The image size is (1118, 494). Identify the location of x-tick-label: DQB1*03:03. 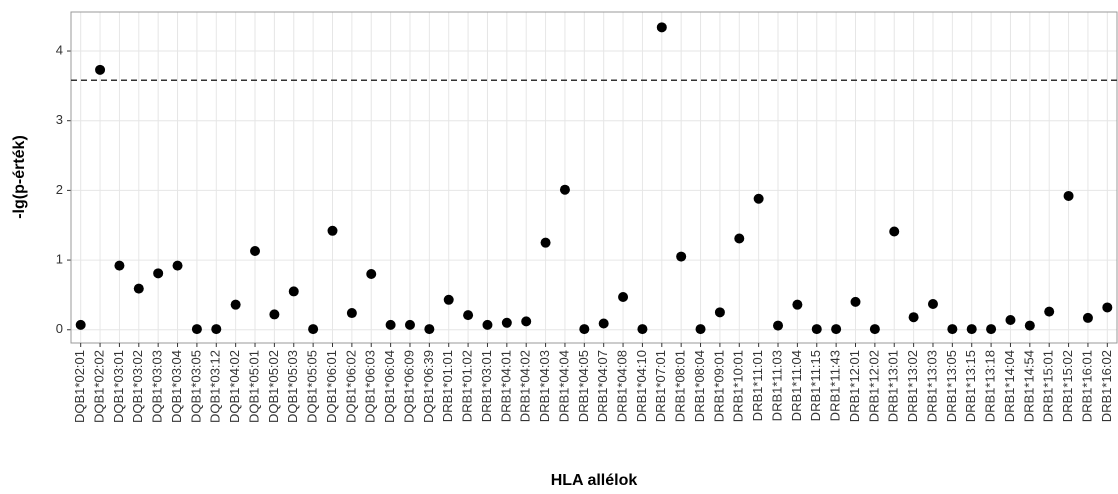
(157, 386).